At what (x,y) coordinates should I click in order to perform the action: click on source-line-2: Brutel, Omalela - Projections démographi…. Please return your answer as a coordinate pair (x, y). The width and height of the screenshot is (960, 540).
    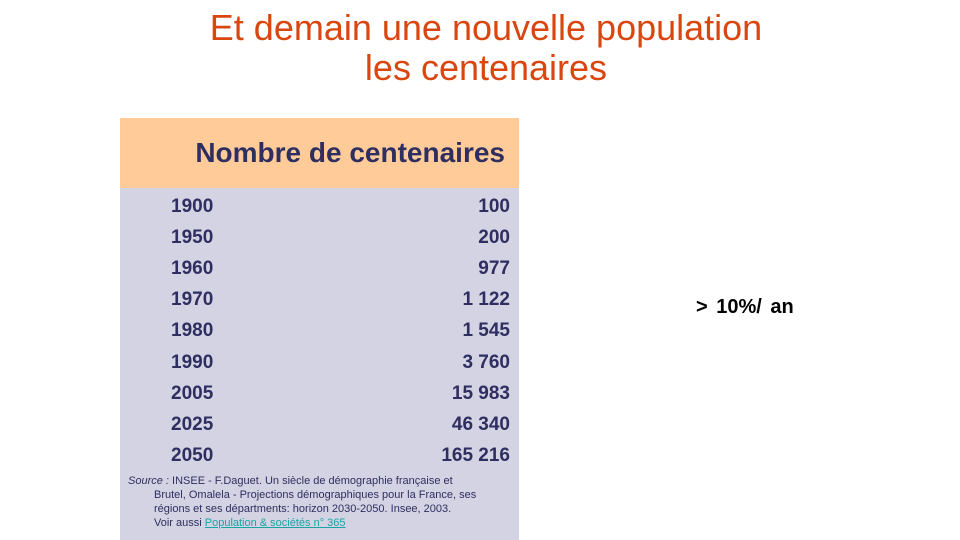
    Looking at the image, I should click on (315, 495).